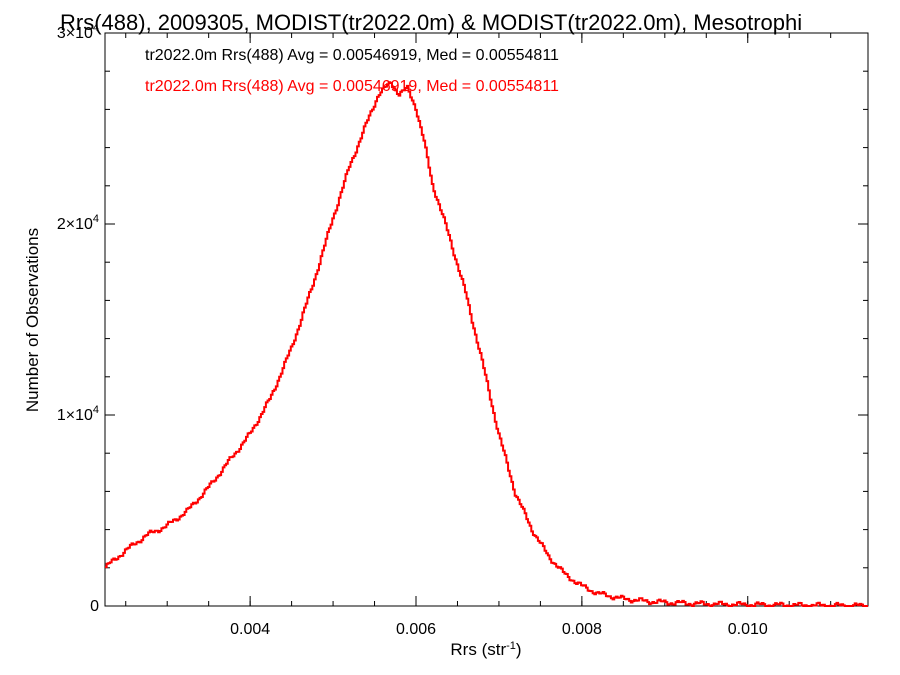 This screenshot has height=675, width=900. I want to click on y-tick-label-text: 0, so click(94, 606).